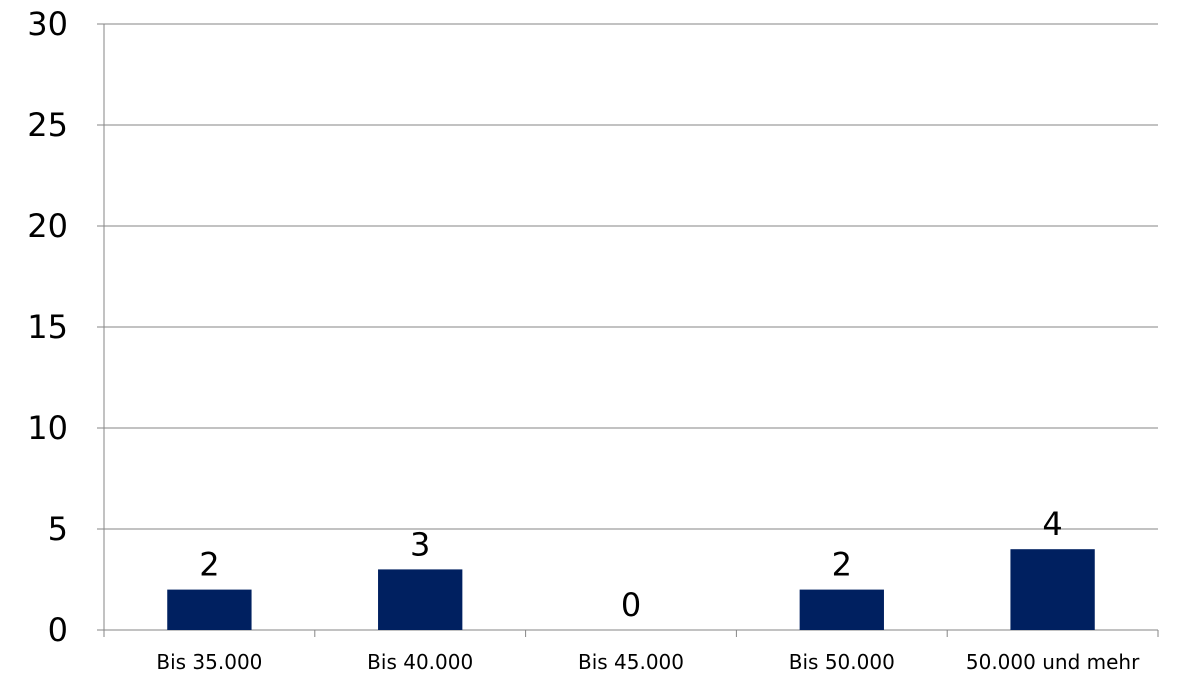 The image size is (1184, 673). I want to click on y-tick-label: 15, so click(47, 327).